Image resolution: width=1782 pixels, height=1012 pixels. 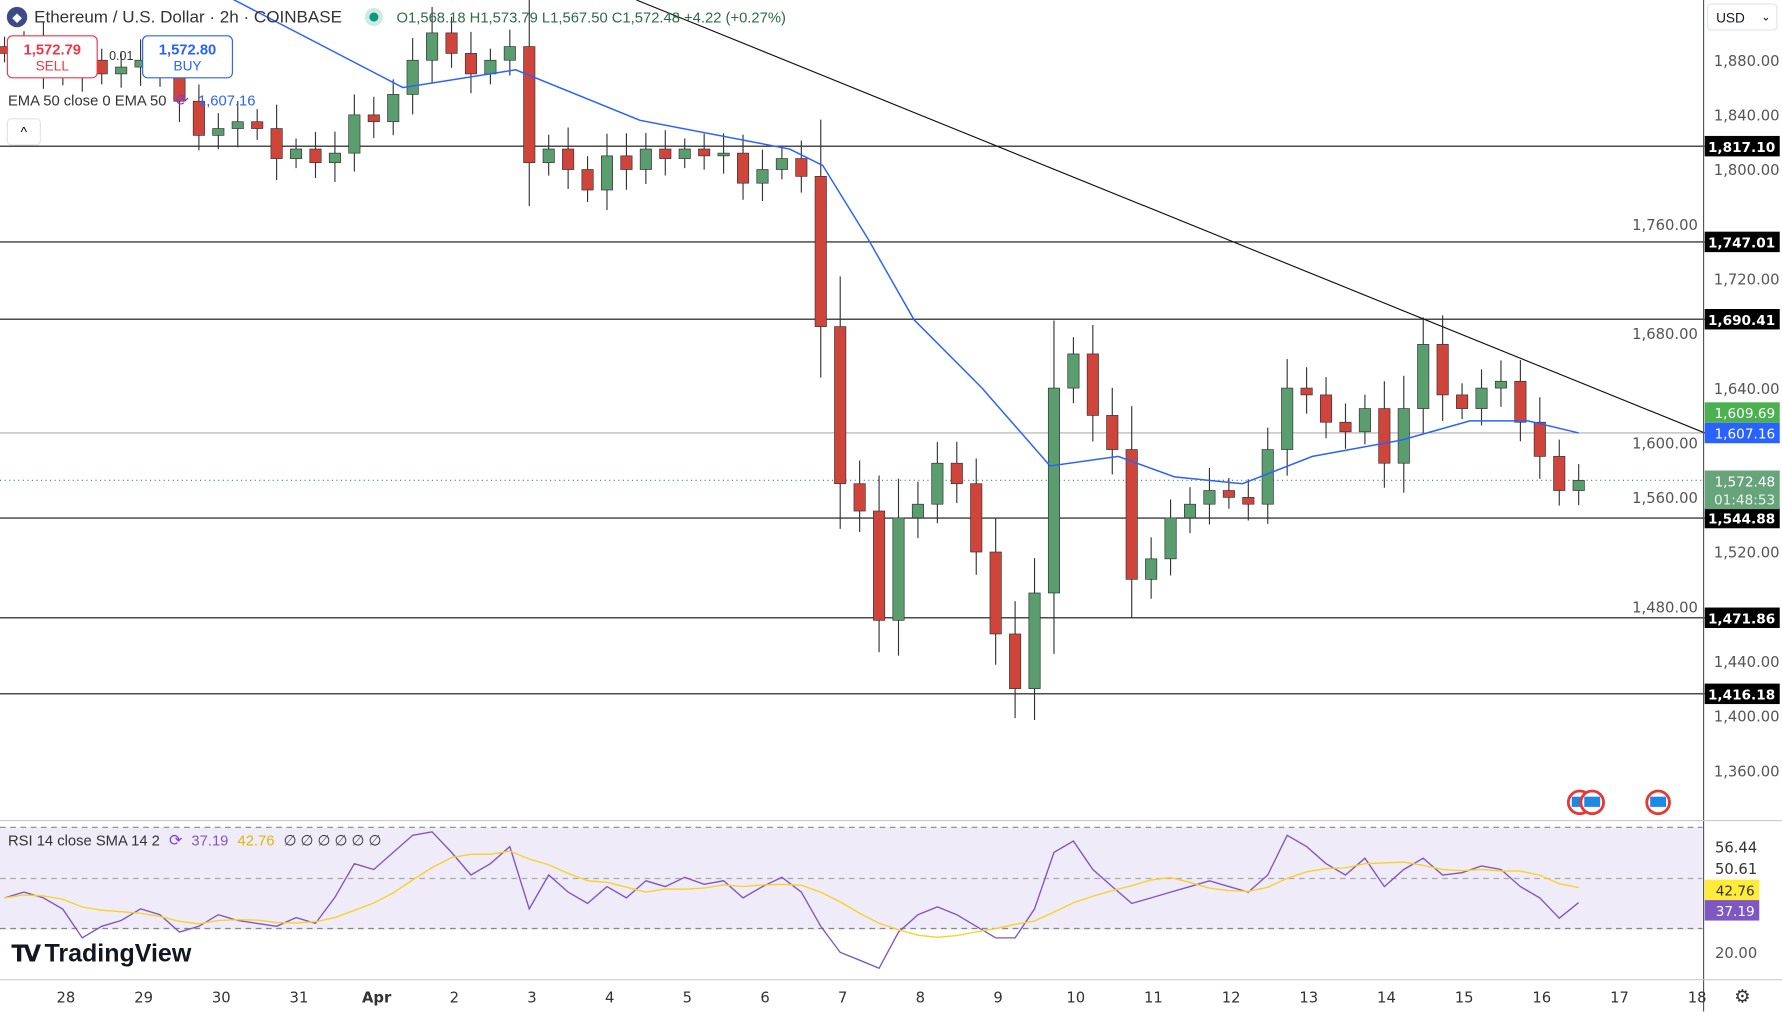 What do you see at coordinates (1741, 696) in the screenshot?
I see `level-price-label: 1,416.18` at bounding box center [1741, 696].